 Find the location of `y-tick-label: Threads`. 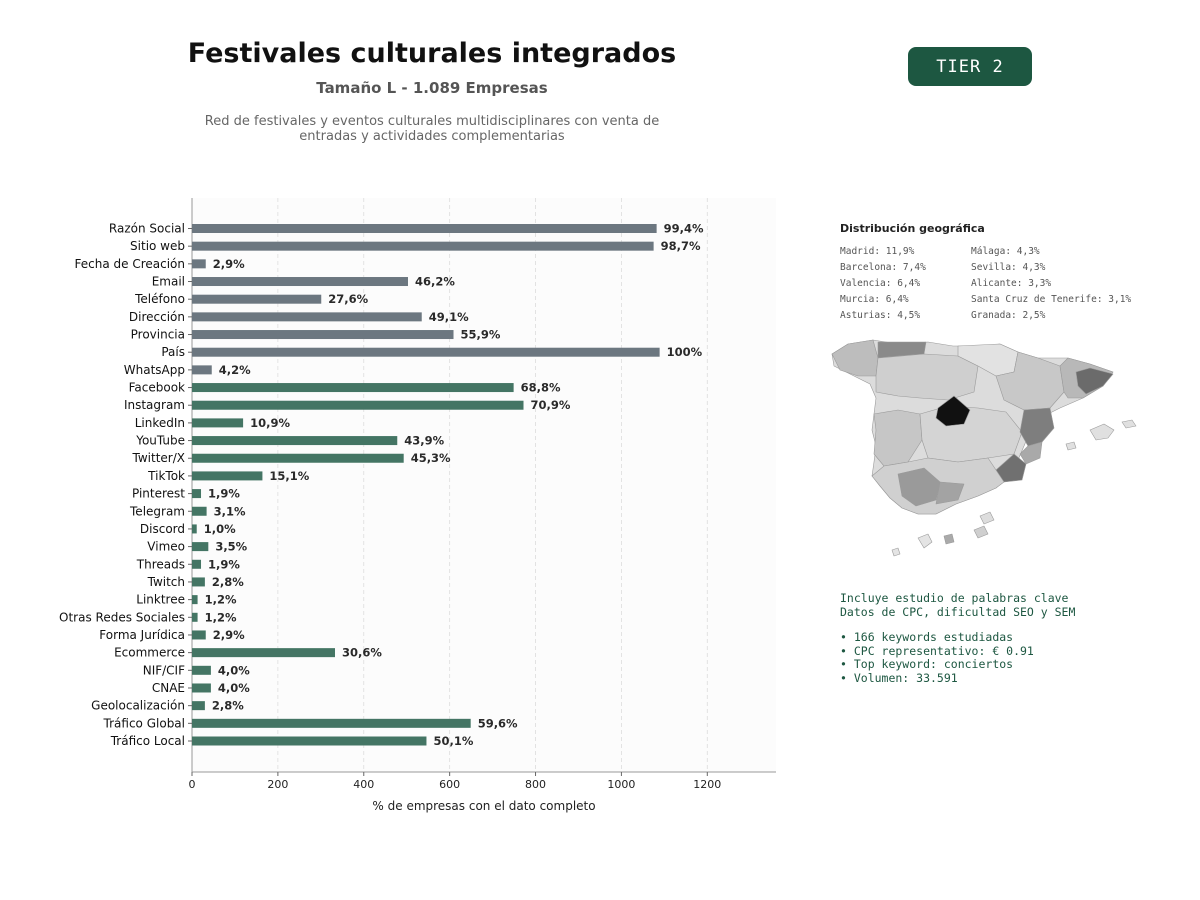

y-tick-label: Threads is located at coordinates (160, 564).